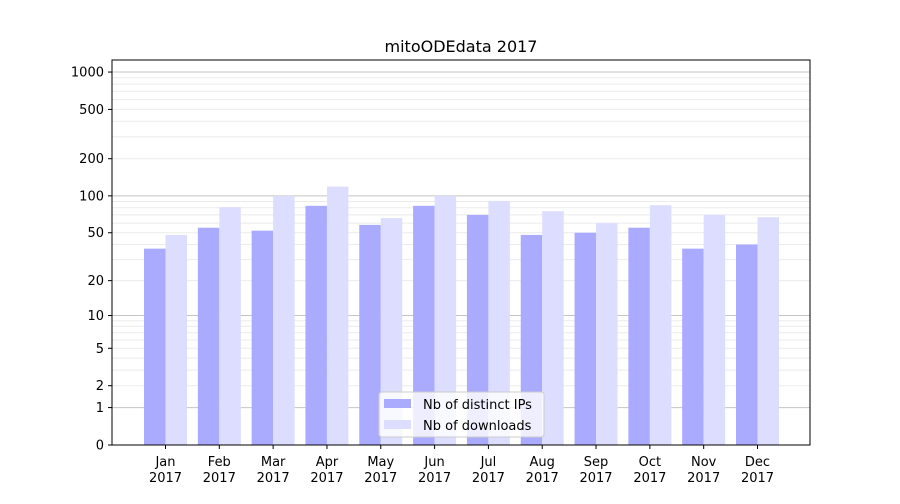 This screenshot has width=900, height=504. Describe the element at coordinates (477, 405) in the screenshot. I see `legend-label: Nb of distinct IPs` at that location.